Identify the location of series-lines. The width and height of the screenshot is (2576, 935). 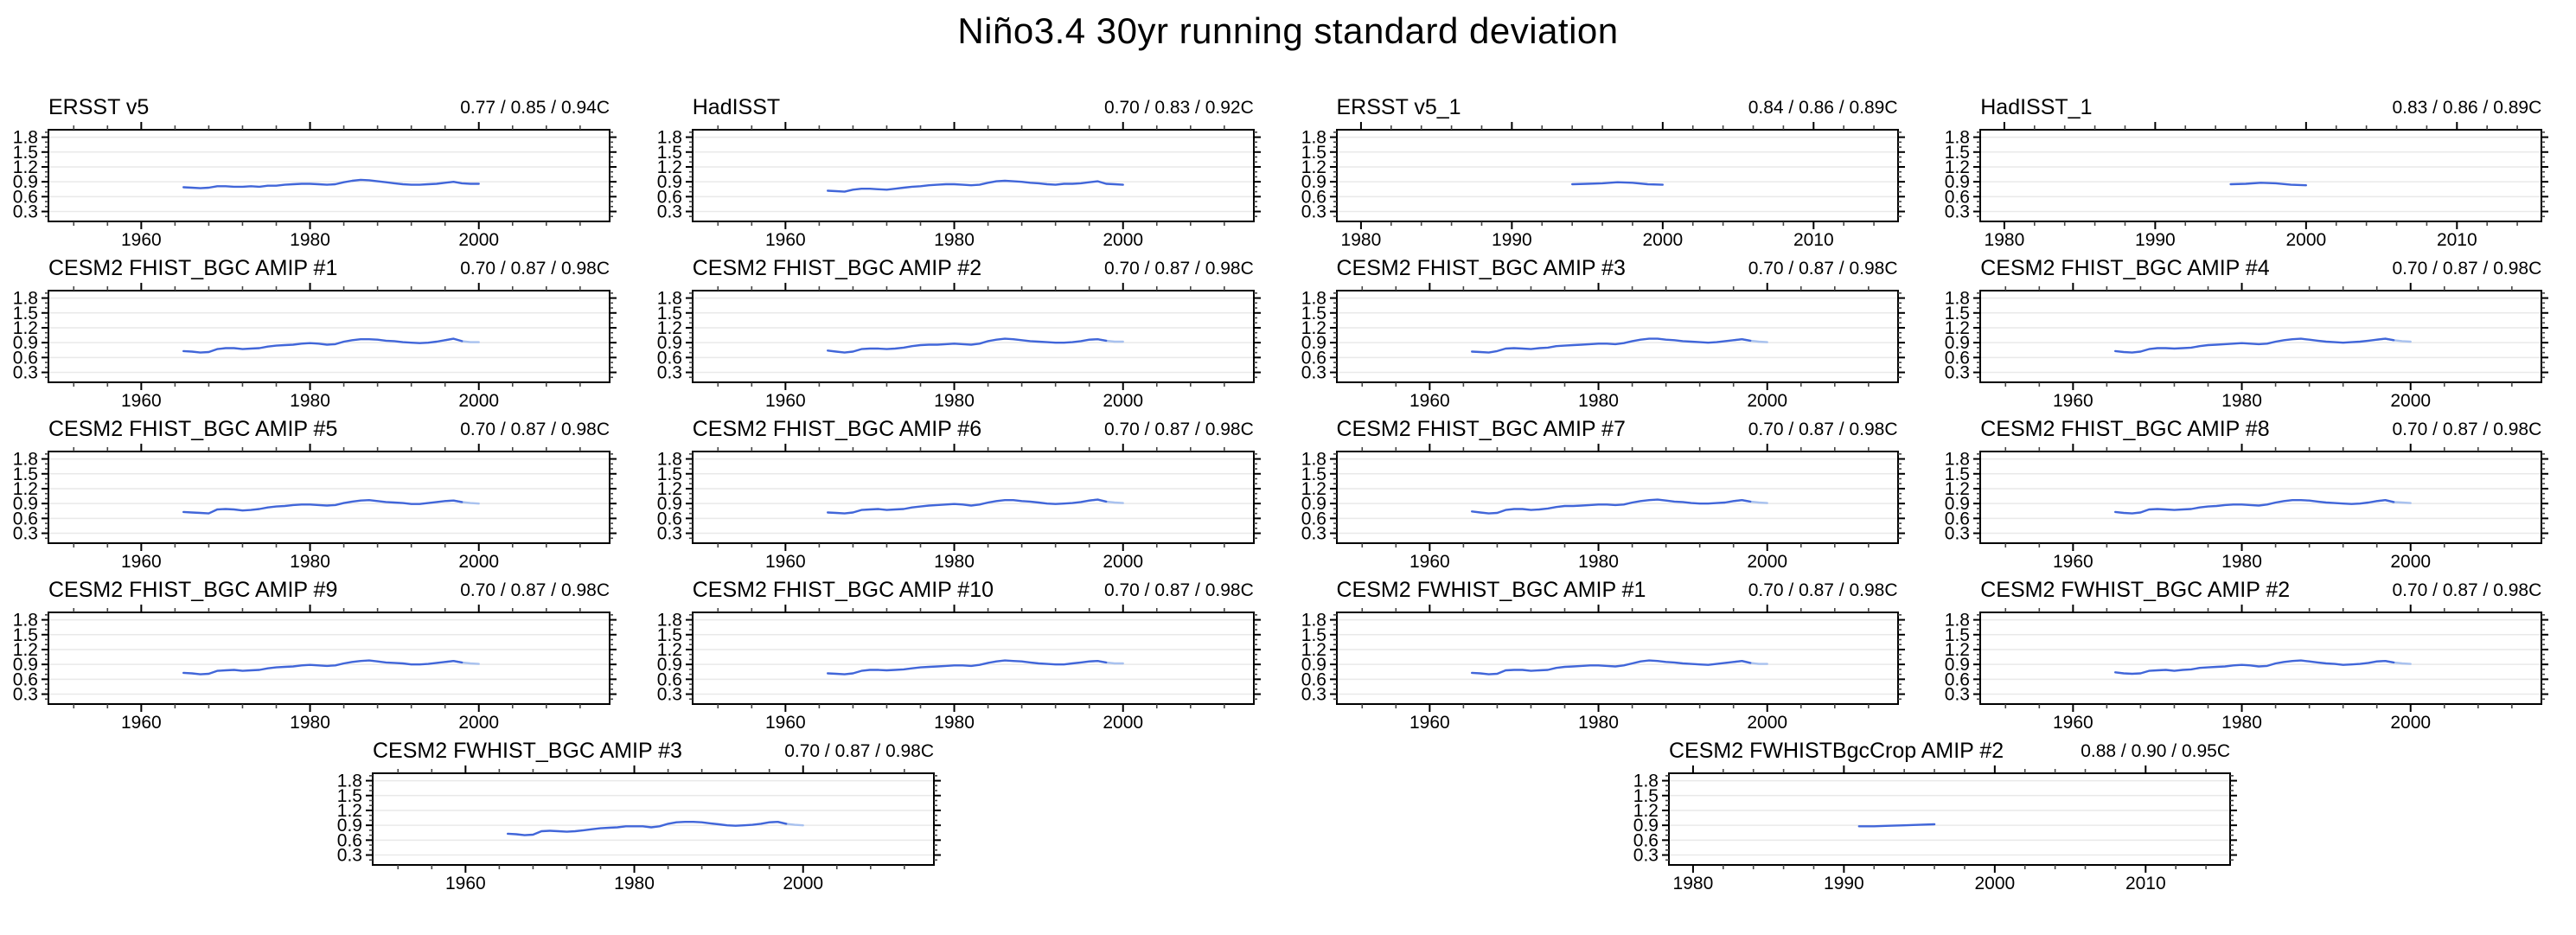
(1619, 346).